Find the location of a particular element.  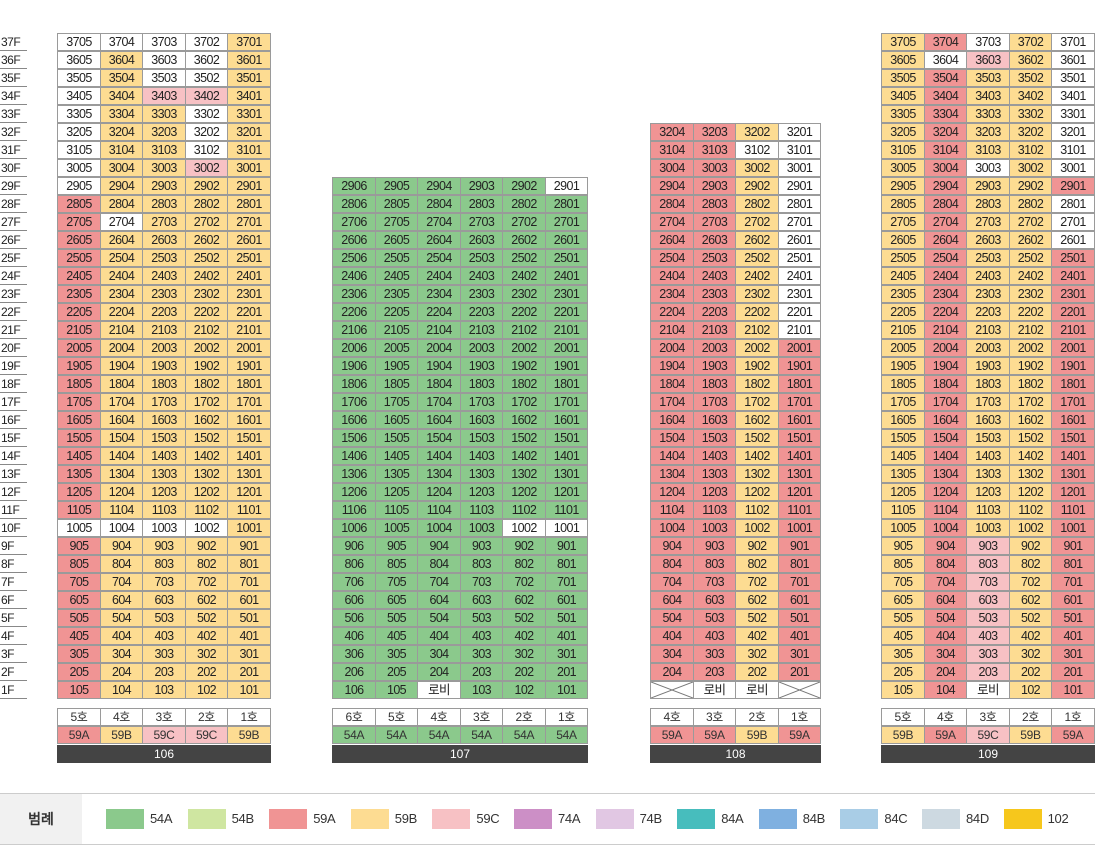

unit-cell: 901 is located at coordinates (1073, 546).